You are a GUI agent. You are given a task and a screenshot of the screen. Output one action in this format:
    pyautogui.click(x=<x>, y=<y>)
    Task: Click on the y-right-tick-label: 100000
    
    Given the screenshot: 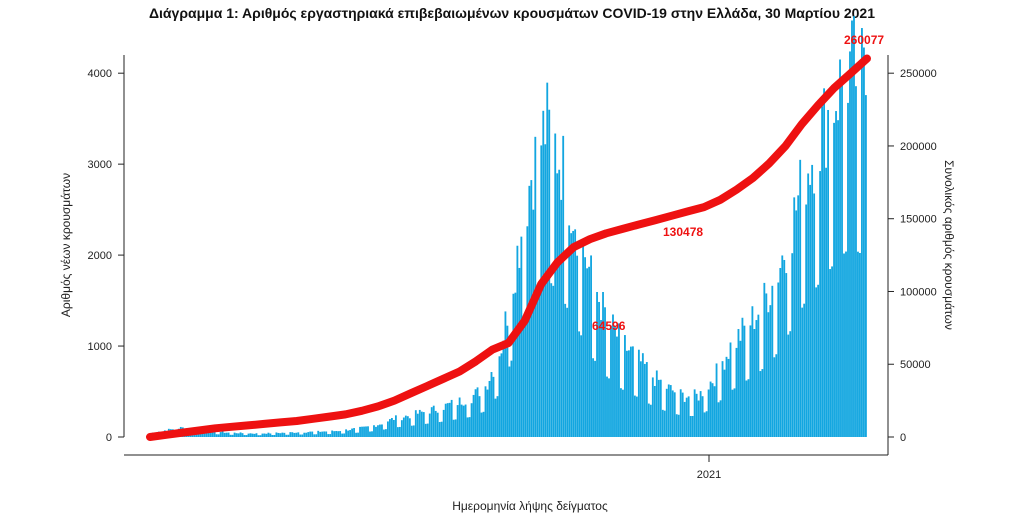 What is the action you would take?
    pyautogui.click(x=918, y=292)
    